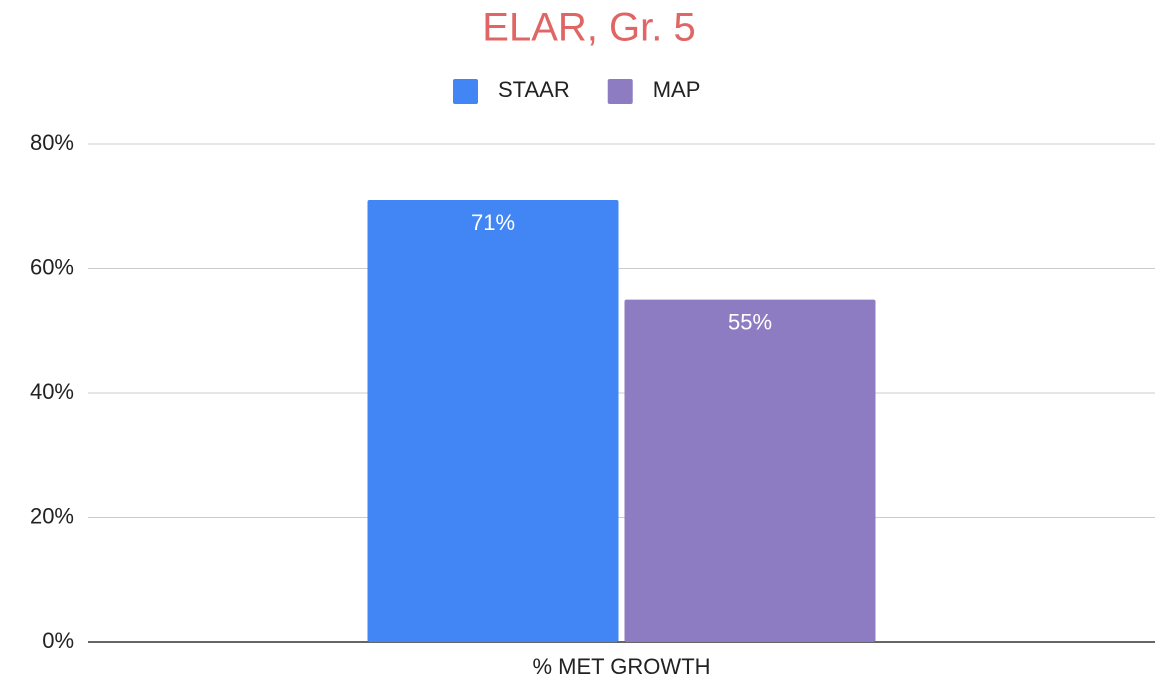 The width and height of the screenshot is (1170, 682). Describe the element at coordinates (52, 266) in the screenshot. I see `y-tick-label: 60%` at that location.